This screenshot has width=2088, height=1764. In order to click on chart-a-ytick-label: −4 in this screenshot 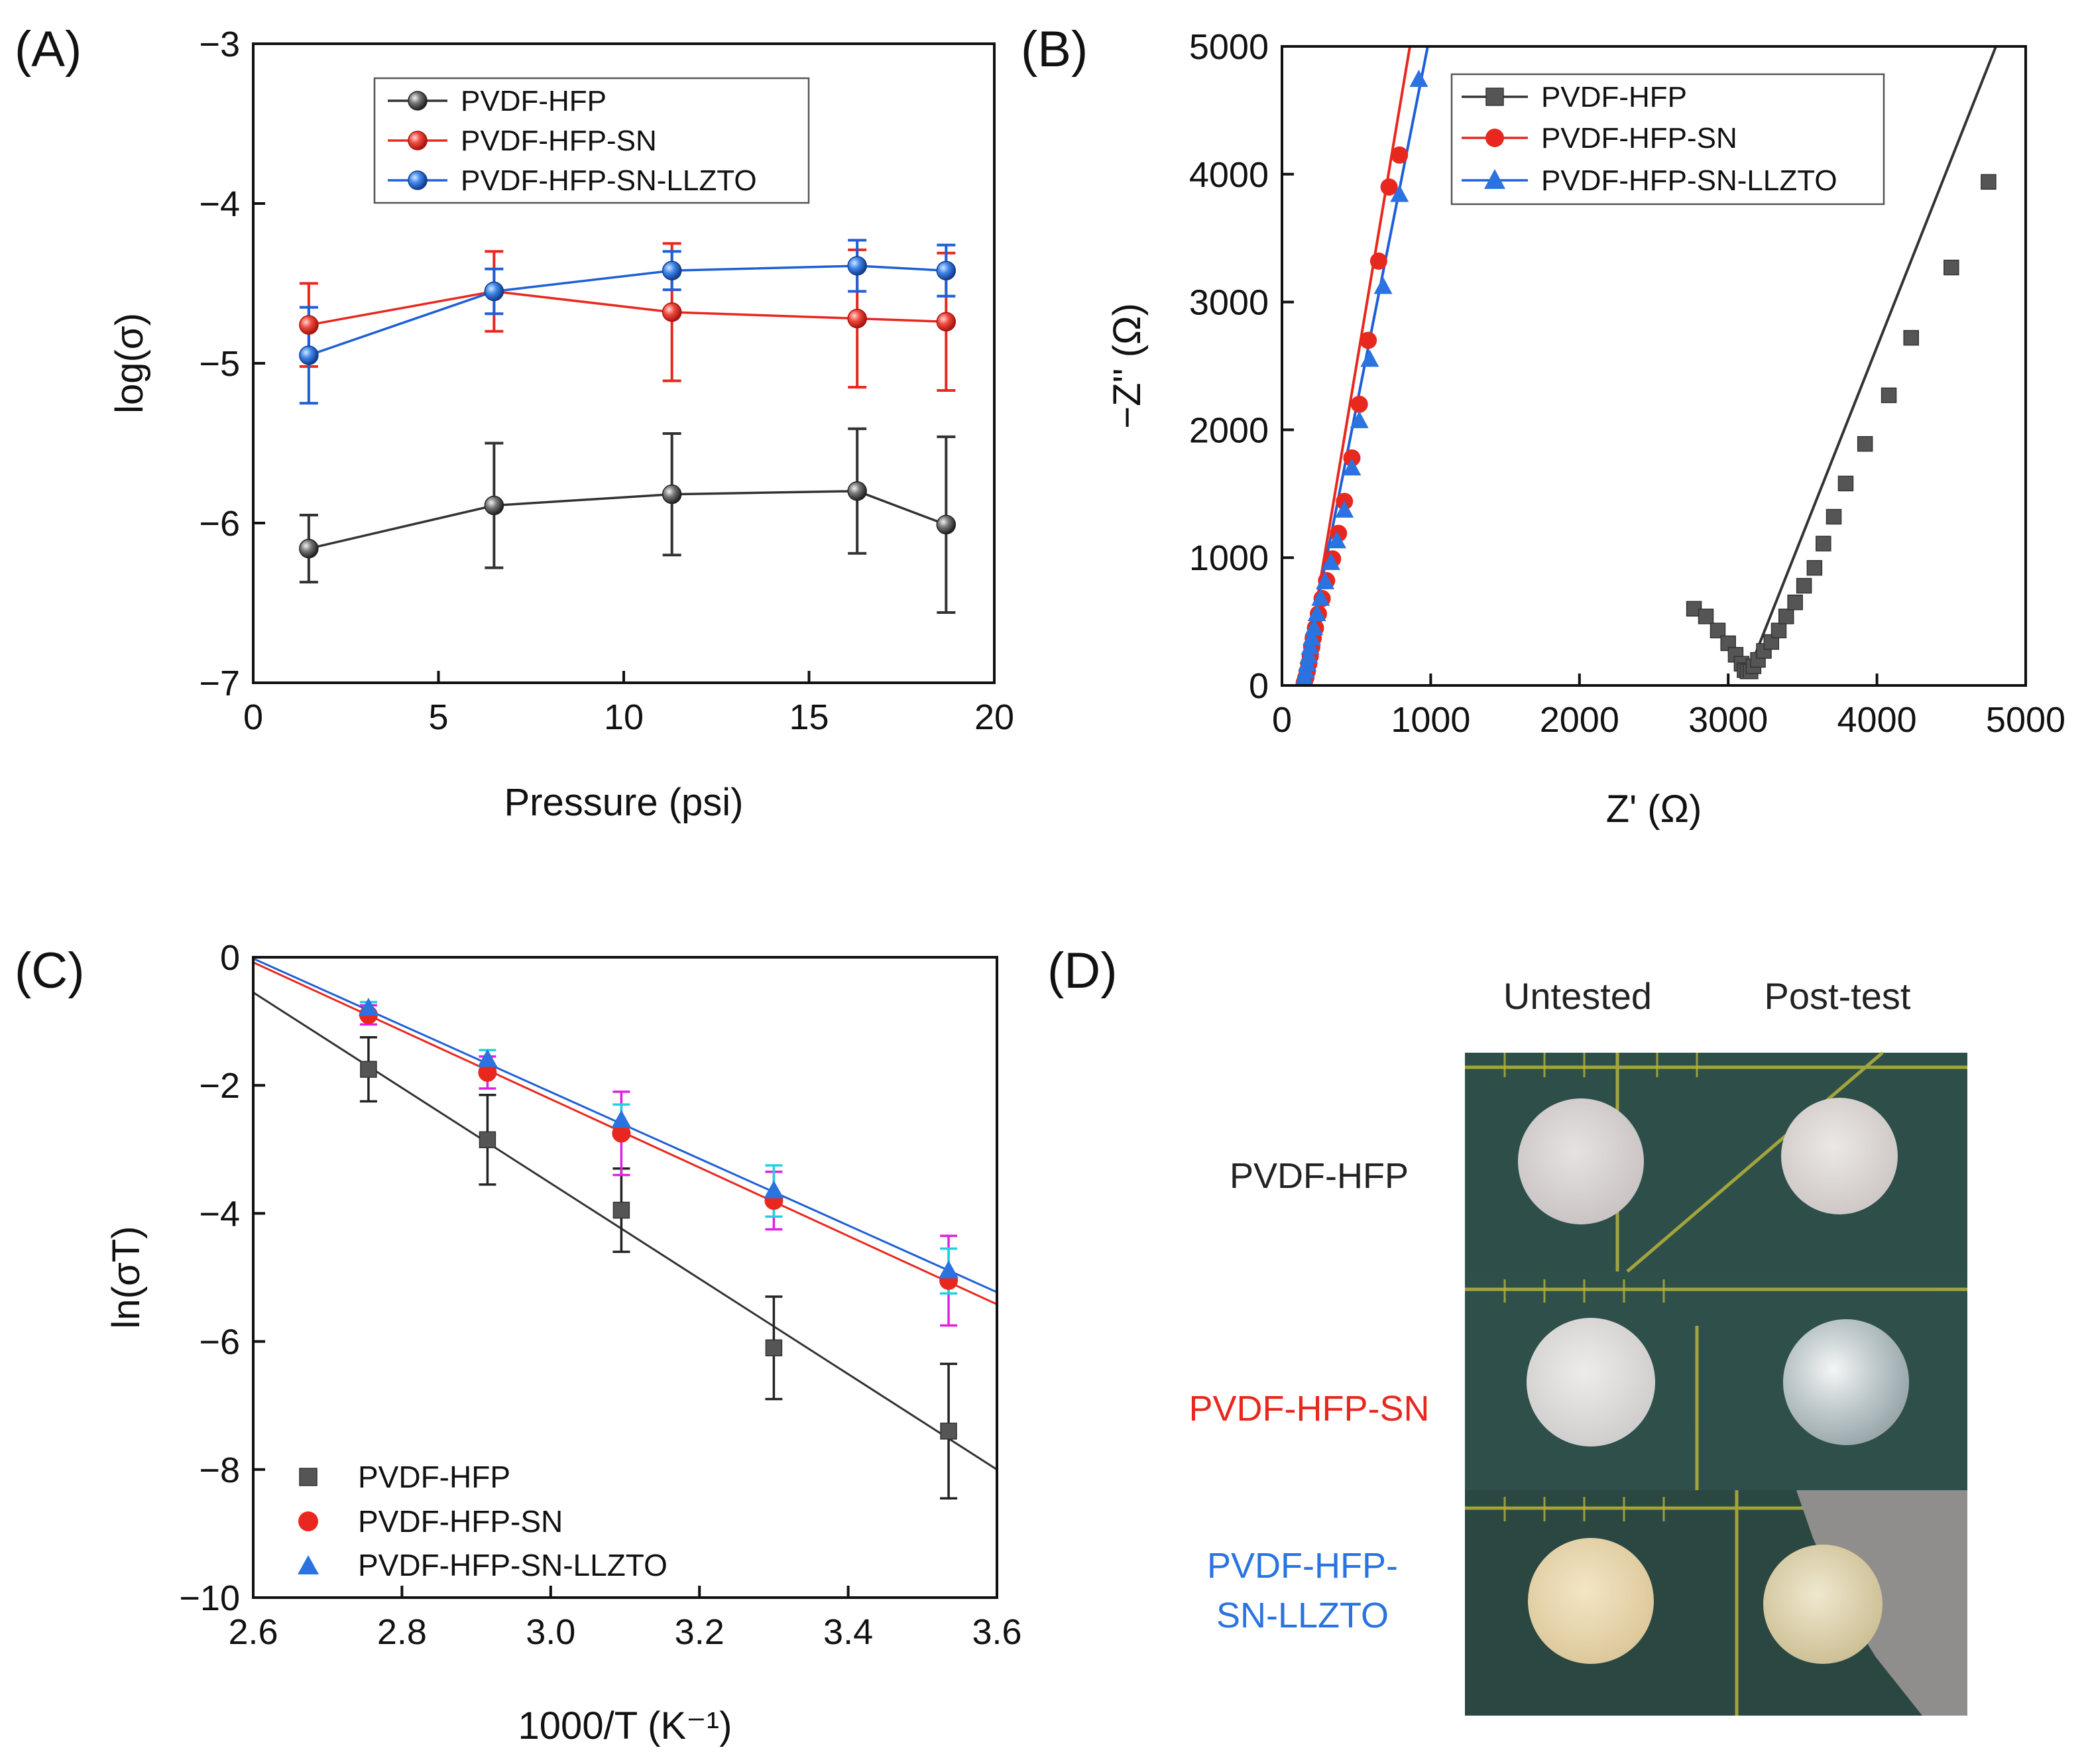, I will do `click(219, 204)`.